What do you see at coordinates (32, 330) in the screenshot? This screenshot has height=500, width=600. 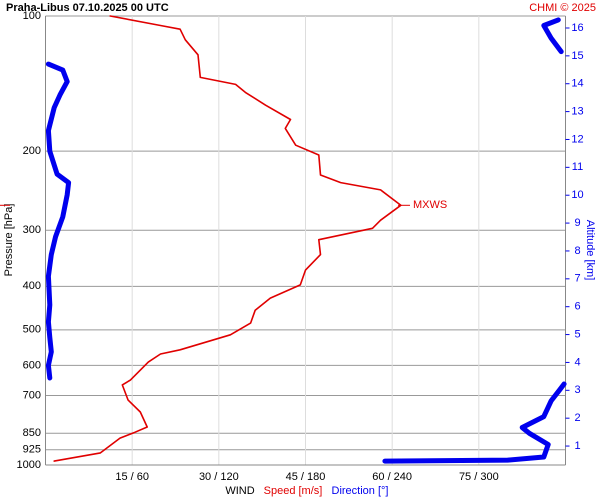 I see `y-tick-label: 500` at bounding box center [32, 330].